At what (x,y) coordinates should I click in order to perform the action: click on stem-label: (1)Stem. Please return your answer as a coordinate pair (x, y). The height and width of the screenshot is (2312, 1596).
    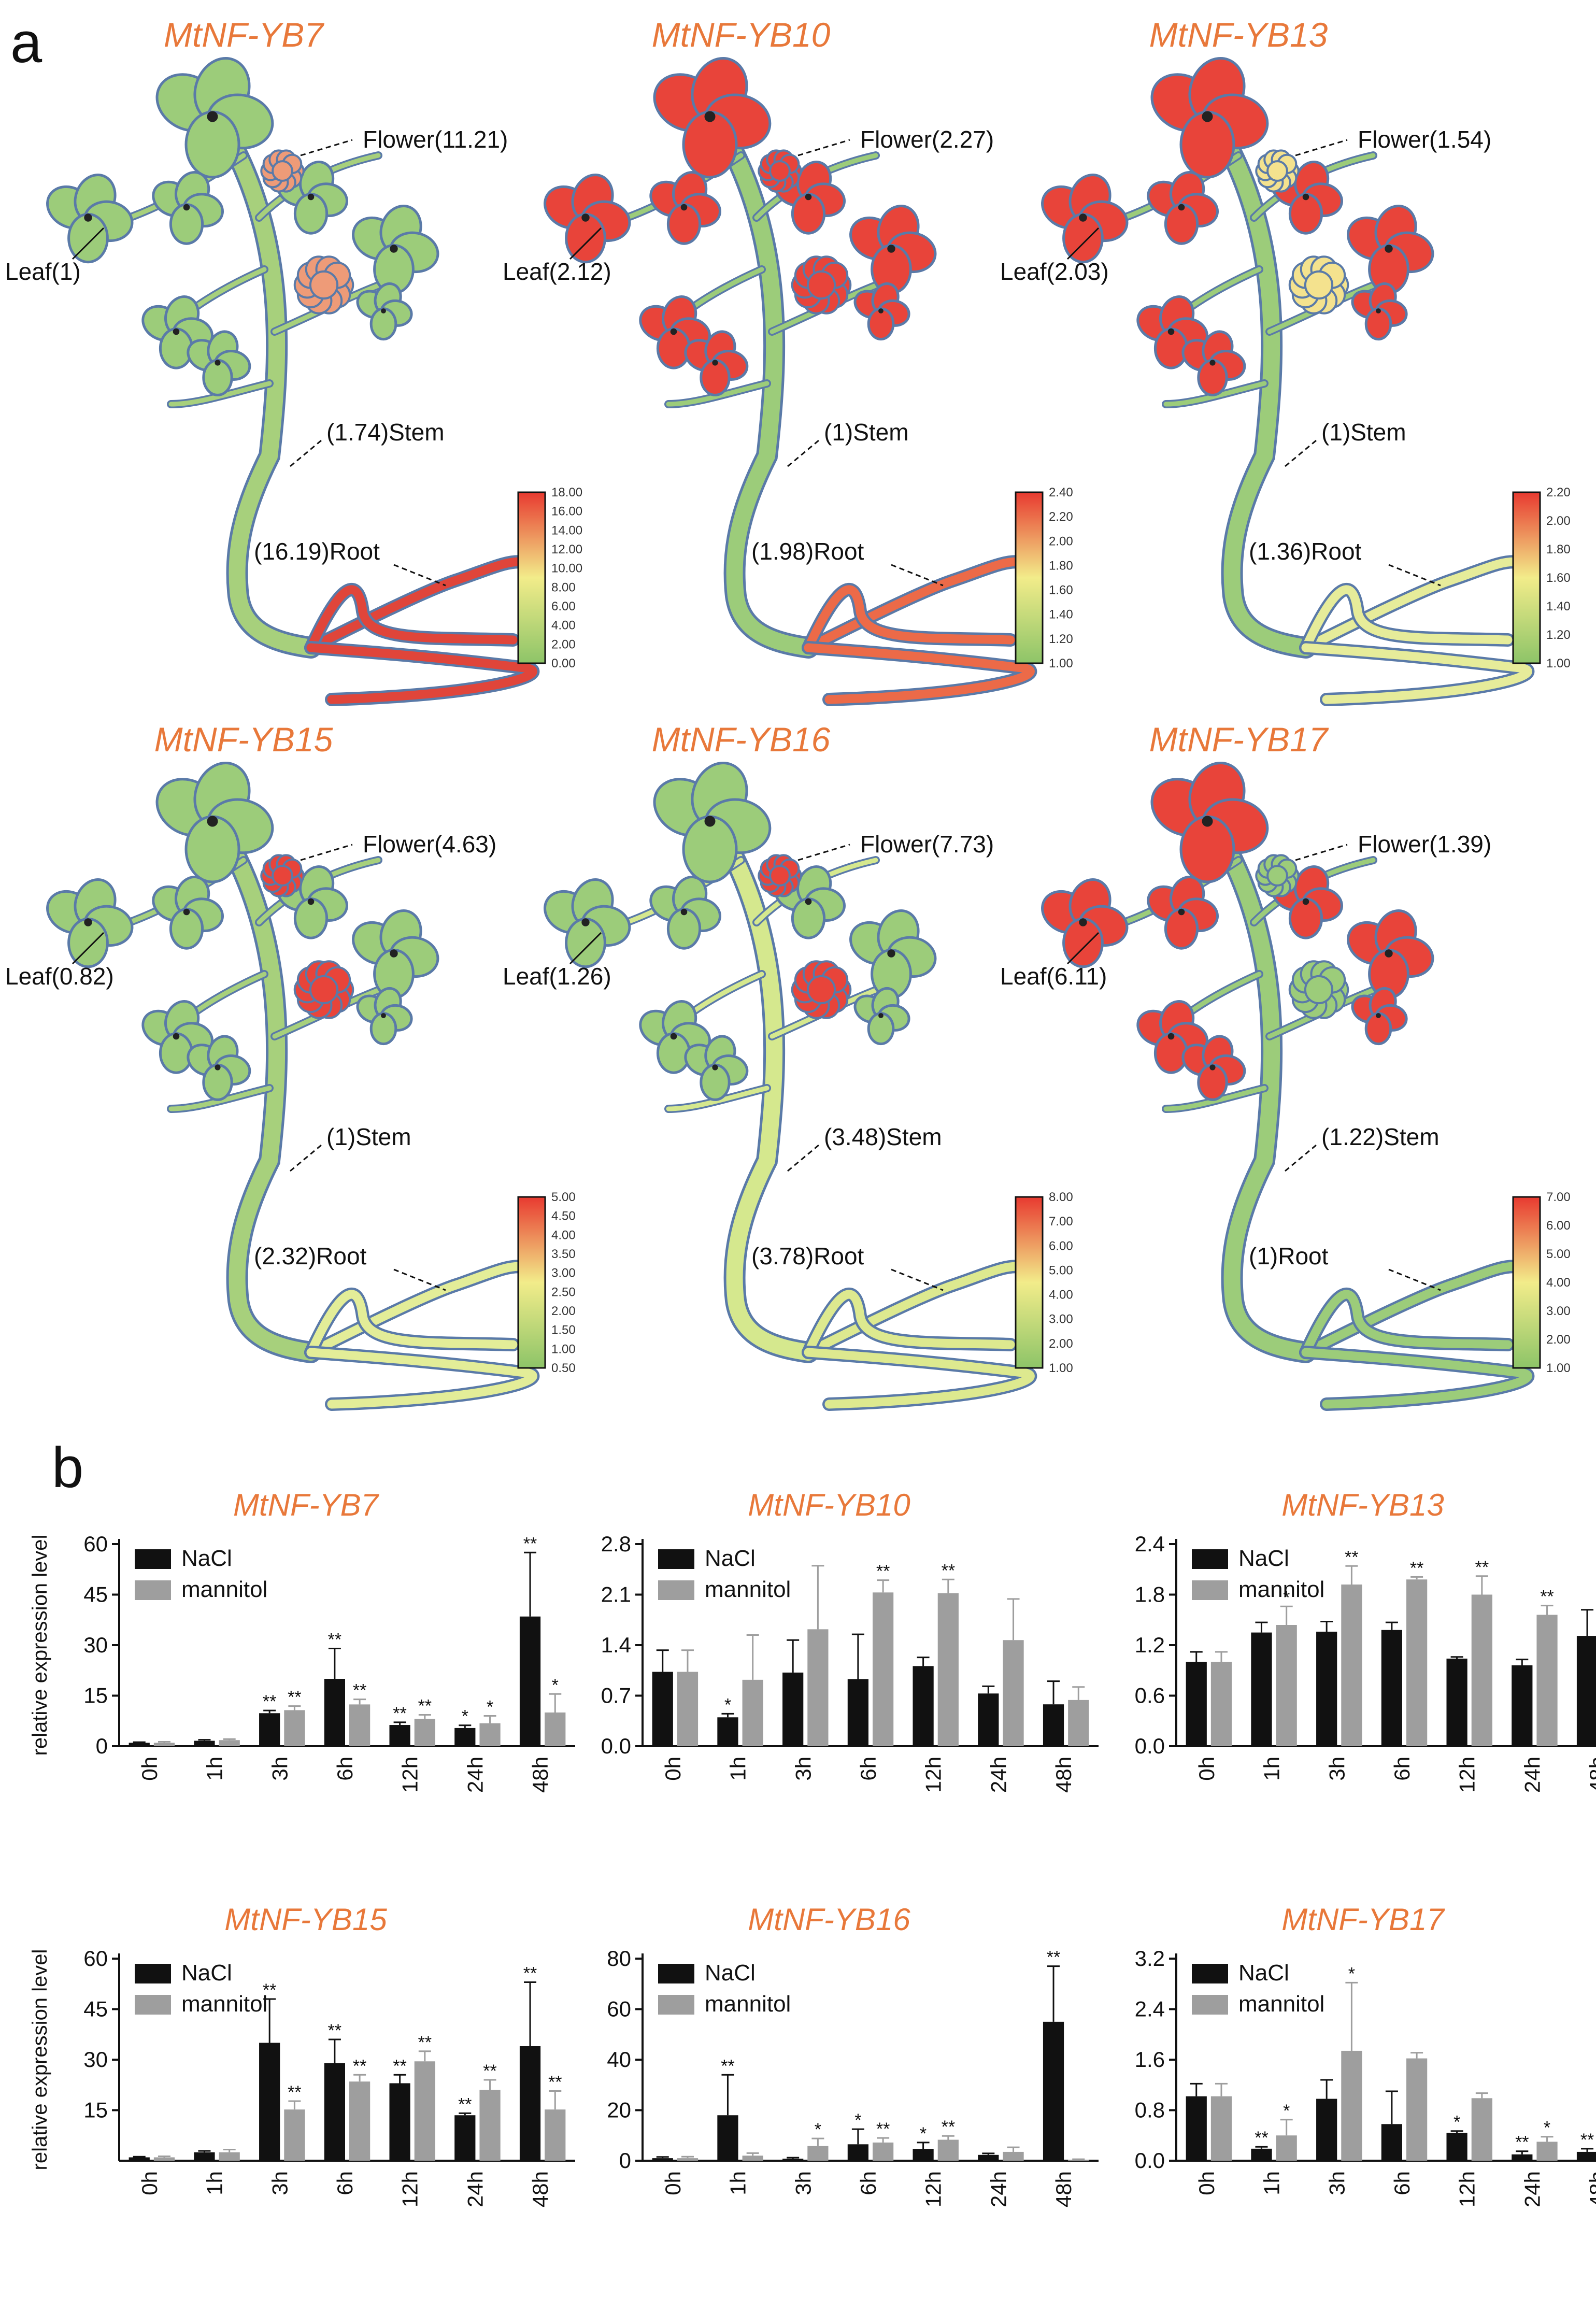
    Looking at the image, I should click on (1363, 433).